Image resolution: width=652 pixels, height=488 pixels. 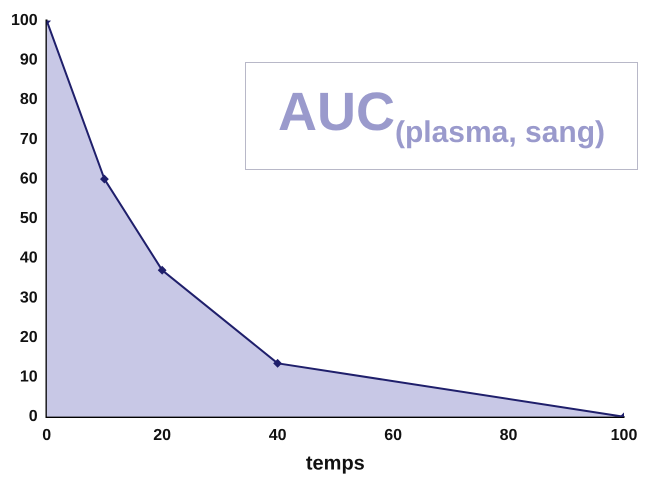 I want to click on y-tick-label: 80, so click(x=29, y=99).